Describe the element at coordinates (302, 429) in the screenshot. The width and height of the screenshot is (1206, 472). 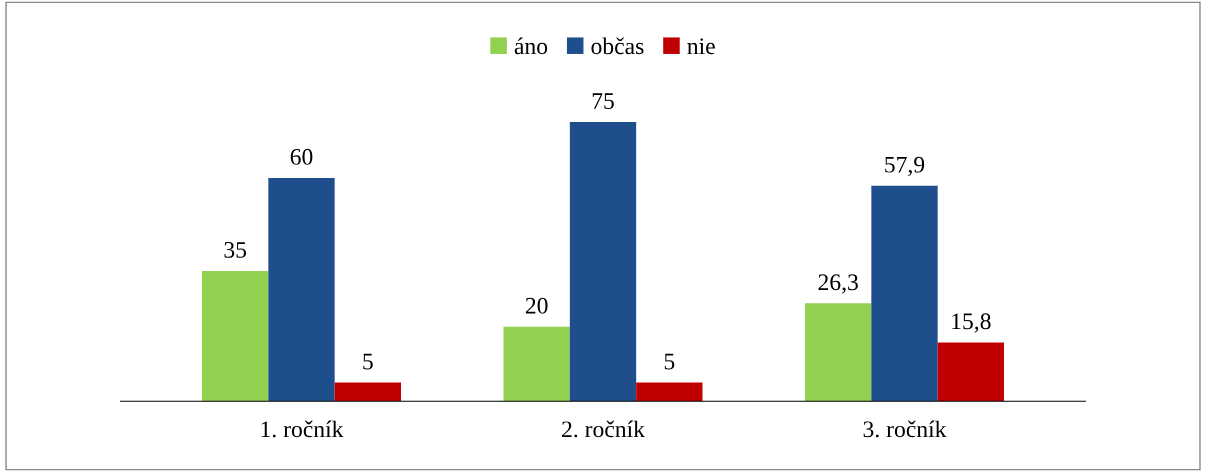
I see `x-tick-label: 1. ročník` at that location.